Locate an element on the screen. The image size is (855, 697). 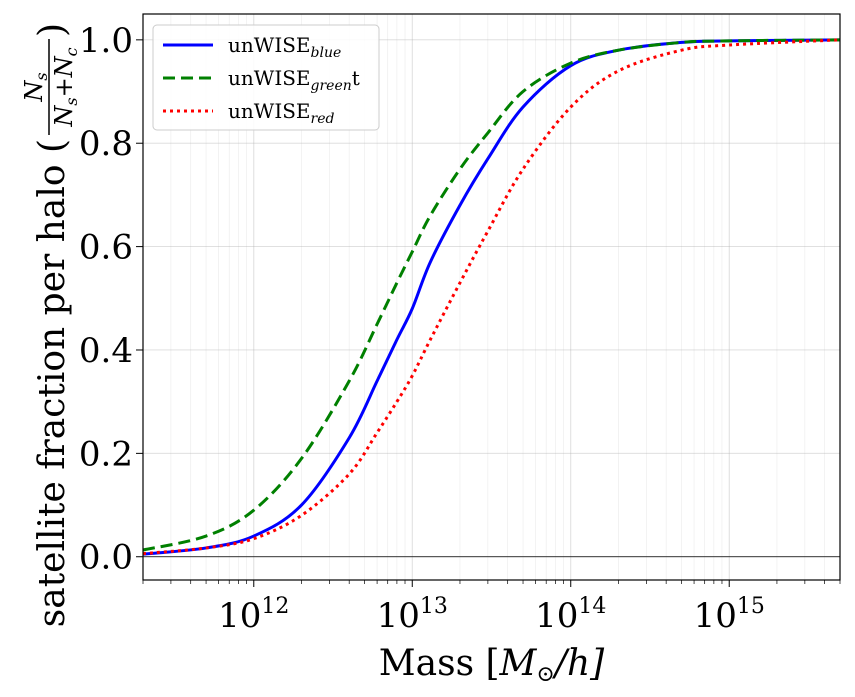
y-frac-numerator: N is located at coordinates (34, 91).